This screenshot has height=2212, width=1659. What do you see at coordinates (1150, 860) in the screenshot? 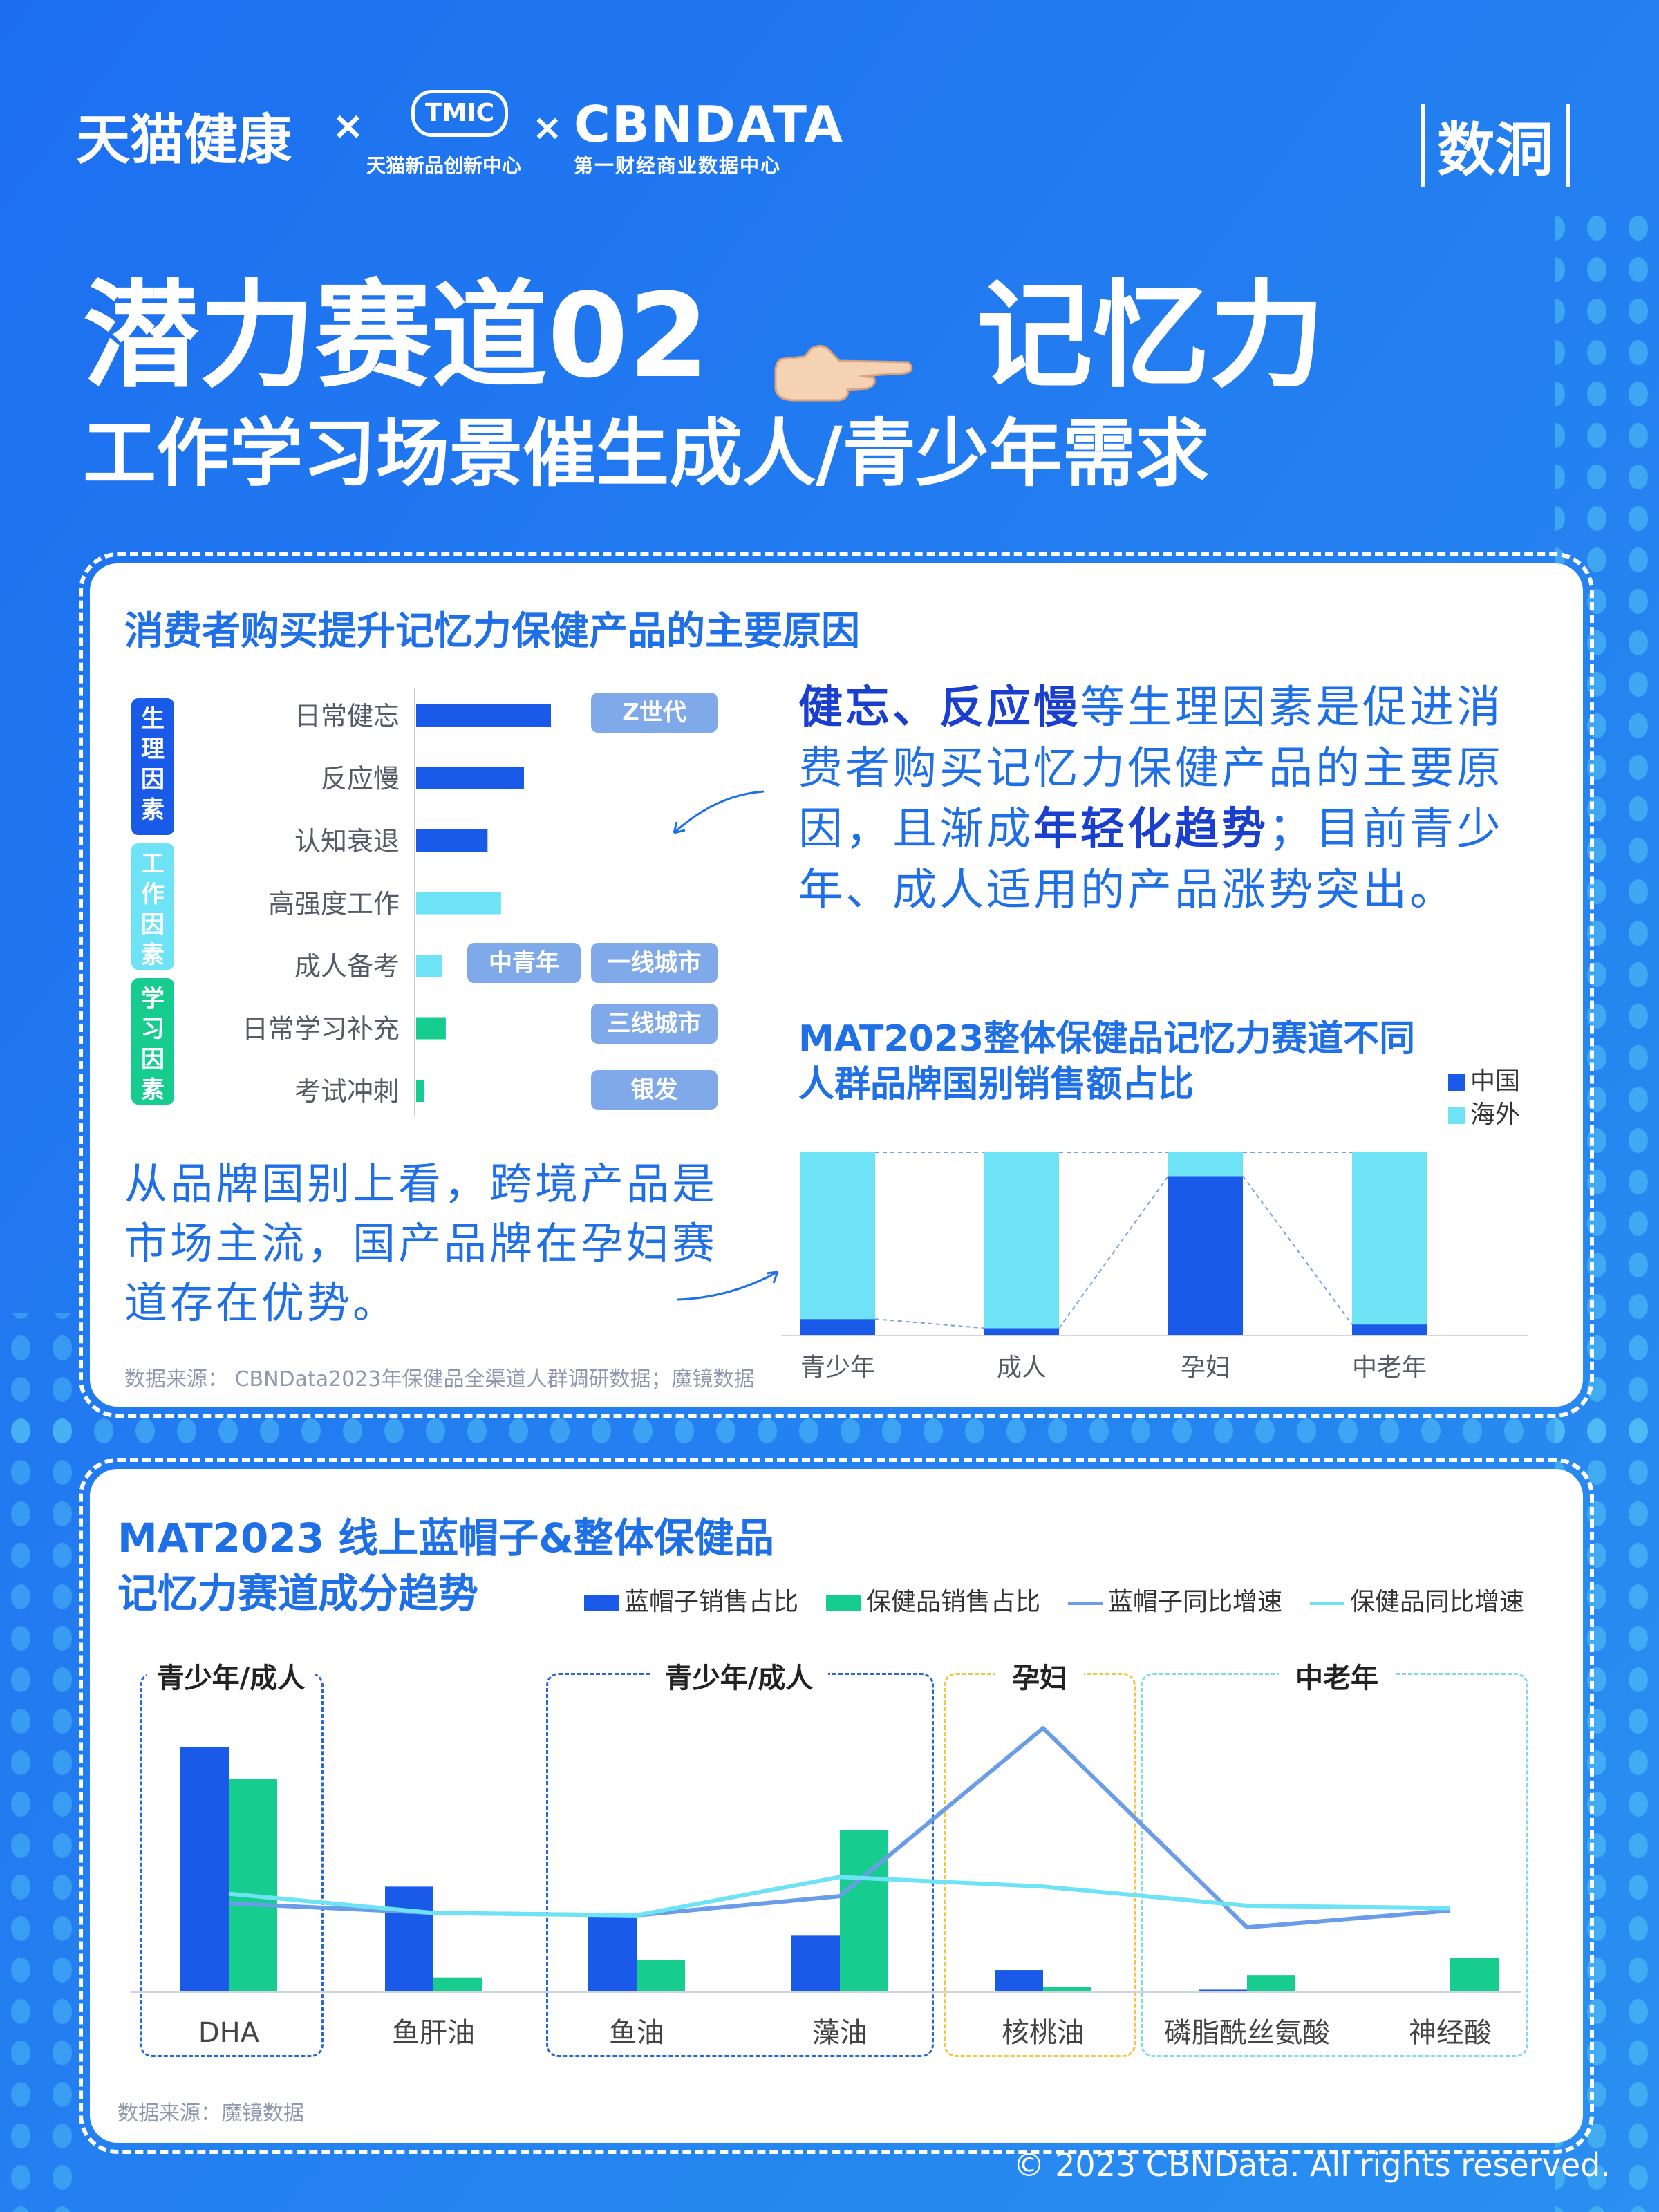
I see `insight-body-2: ；目前青少年、成人适用的产品涨势突出。` at bounding box center [1150, 860].